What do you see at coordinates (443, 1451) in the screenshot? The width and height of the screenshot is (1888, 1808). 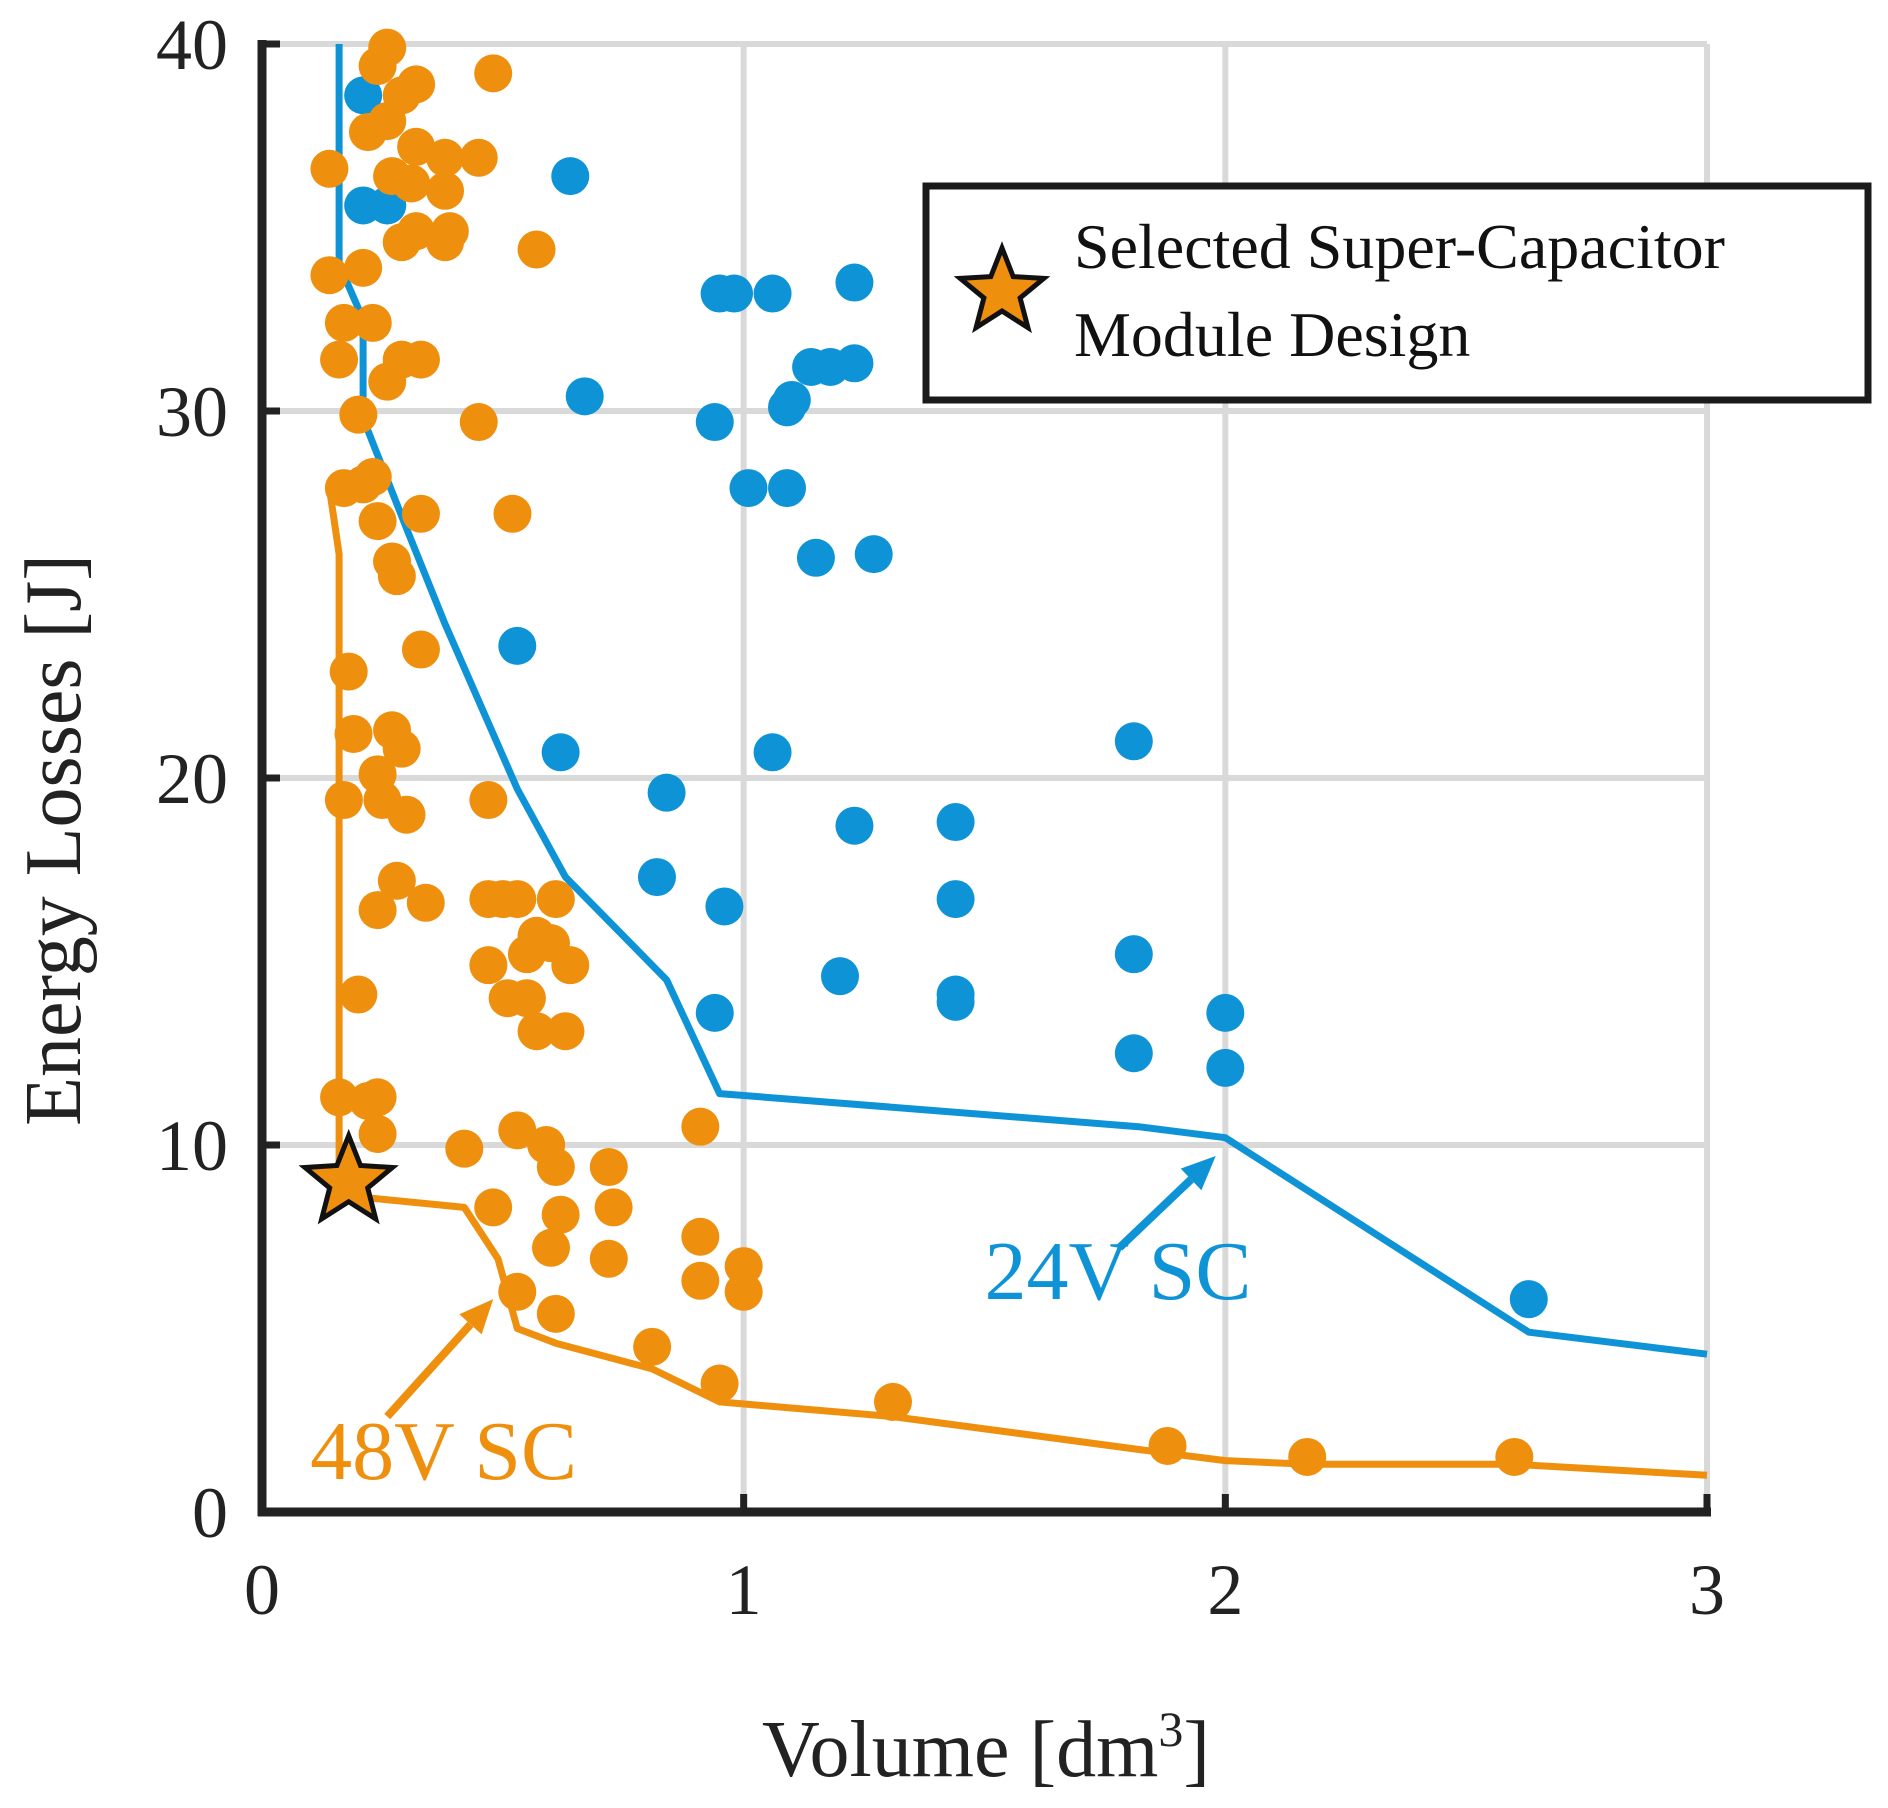 I see `annotation-label-48v-sc: 48V SC` at bounding box center [443, 1451].